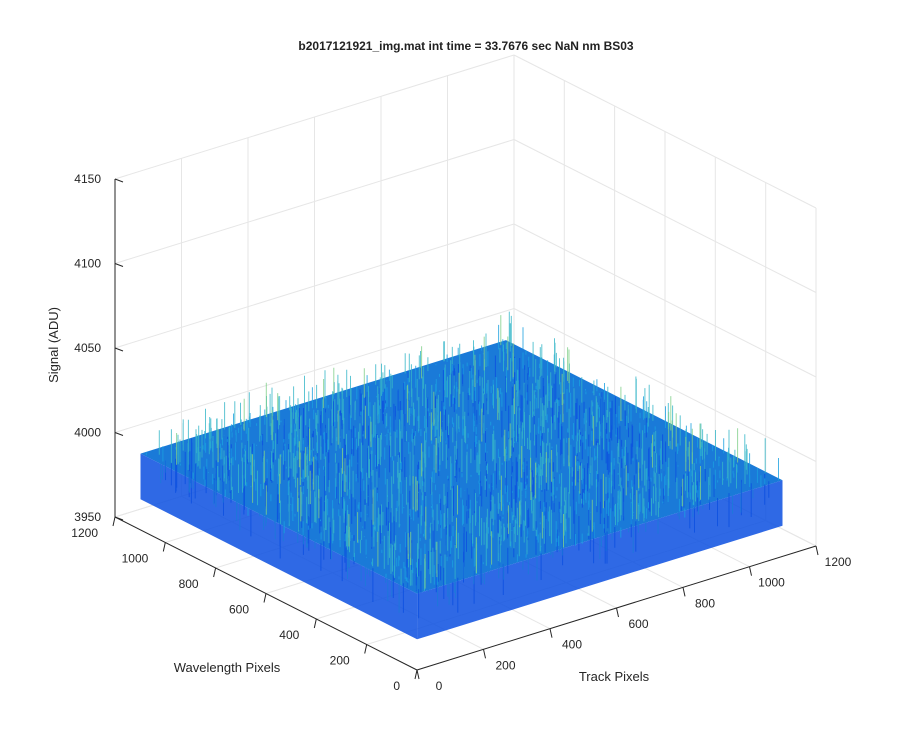  I want to click on y-tick-label: 1000, so click(135, 559).